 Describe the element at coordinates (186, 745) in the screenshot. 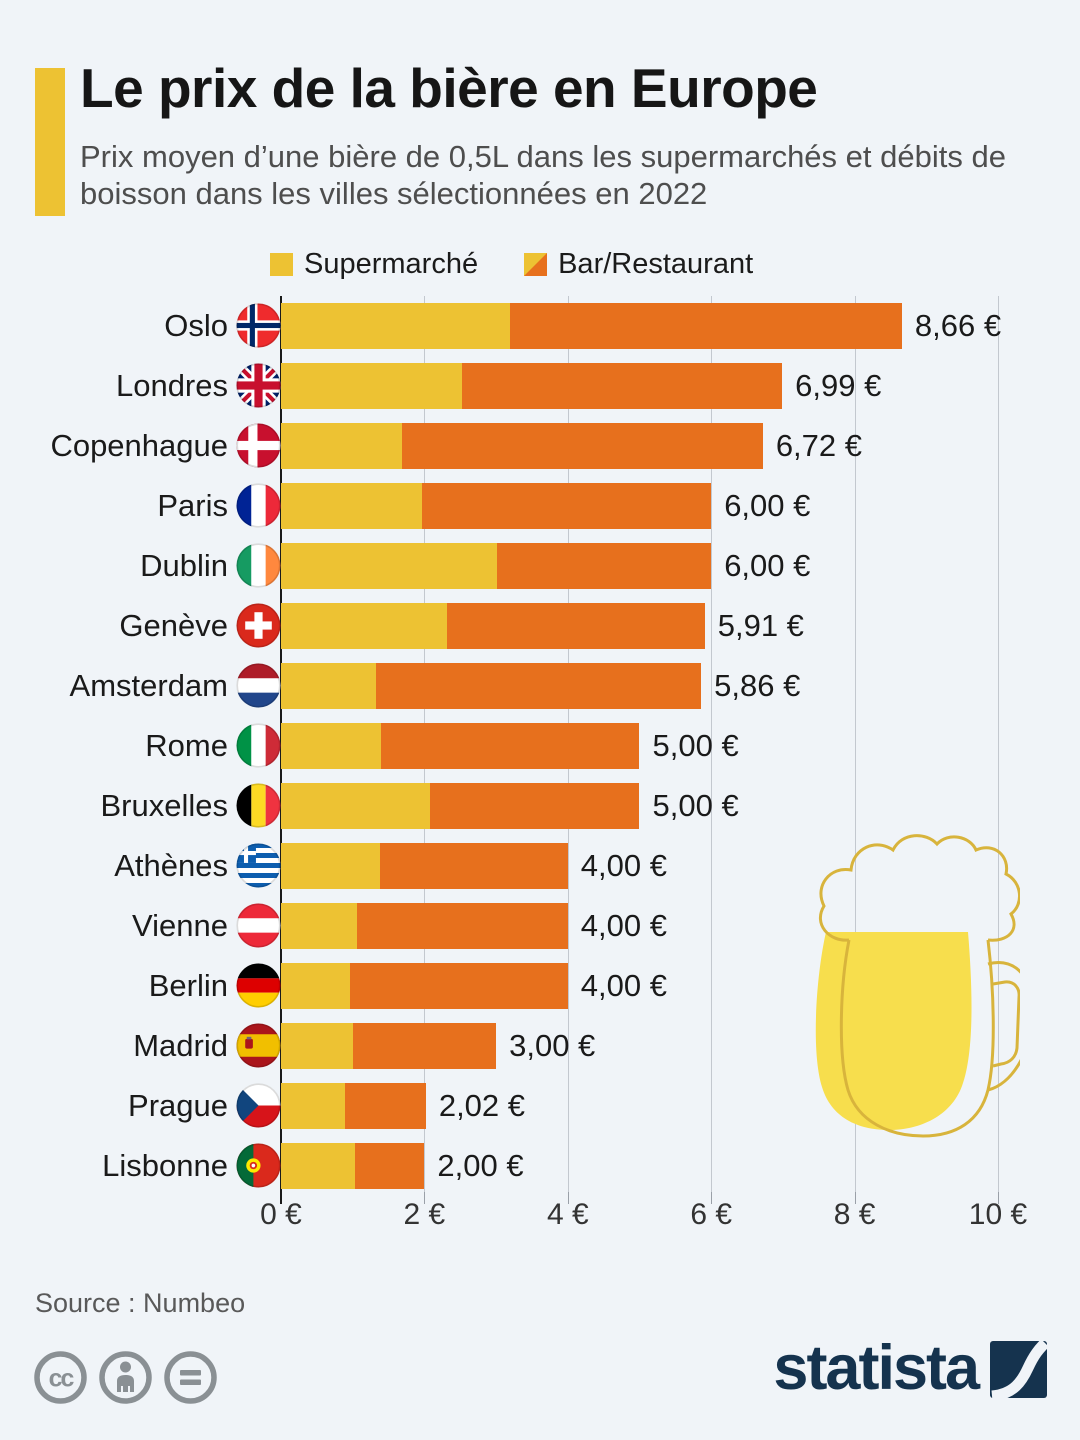

I see `row-label-city: Rome` at that location.